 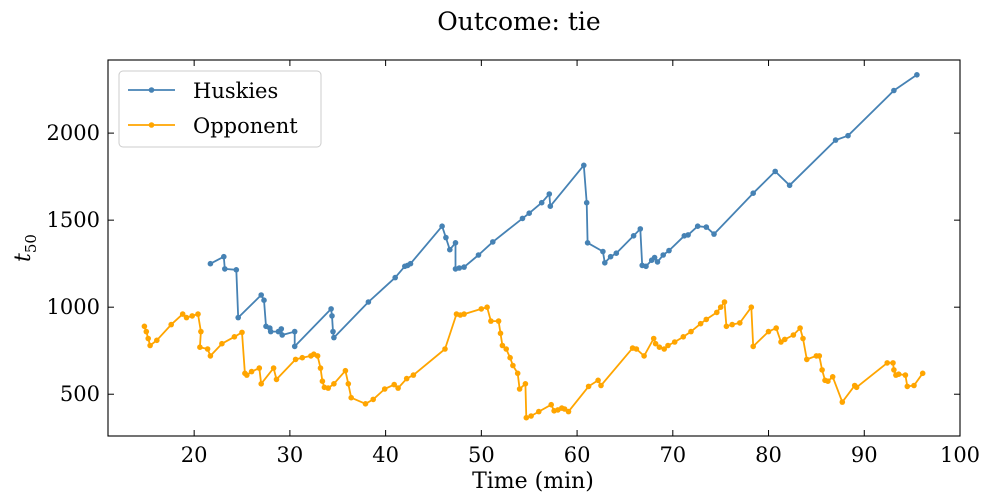 I want to click on legend-marker-huskies, so click(x=151, y=90).